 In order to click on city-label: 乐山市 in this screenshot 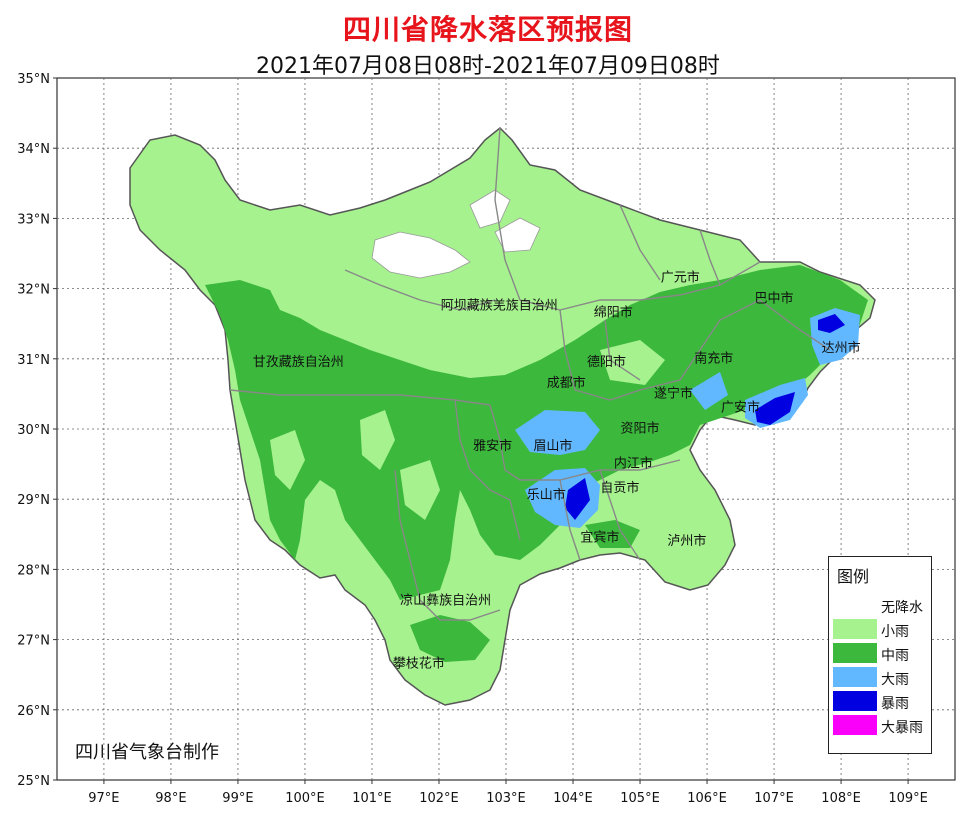, I will do `click(546, 495)`.